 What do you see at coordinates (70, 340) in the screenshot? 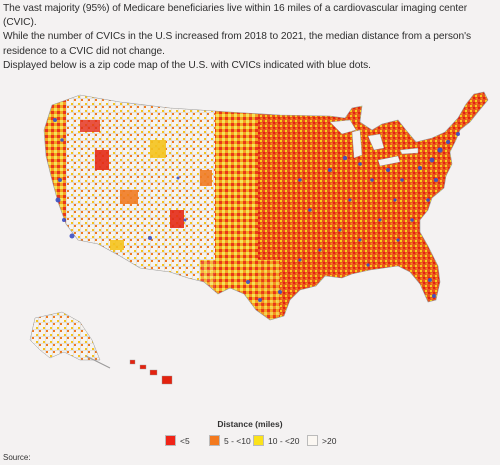
I see `alaska-inset` at bounding box center [70, 340].